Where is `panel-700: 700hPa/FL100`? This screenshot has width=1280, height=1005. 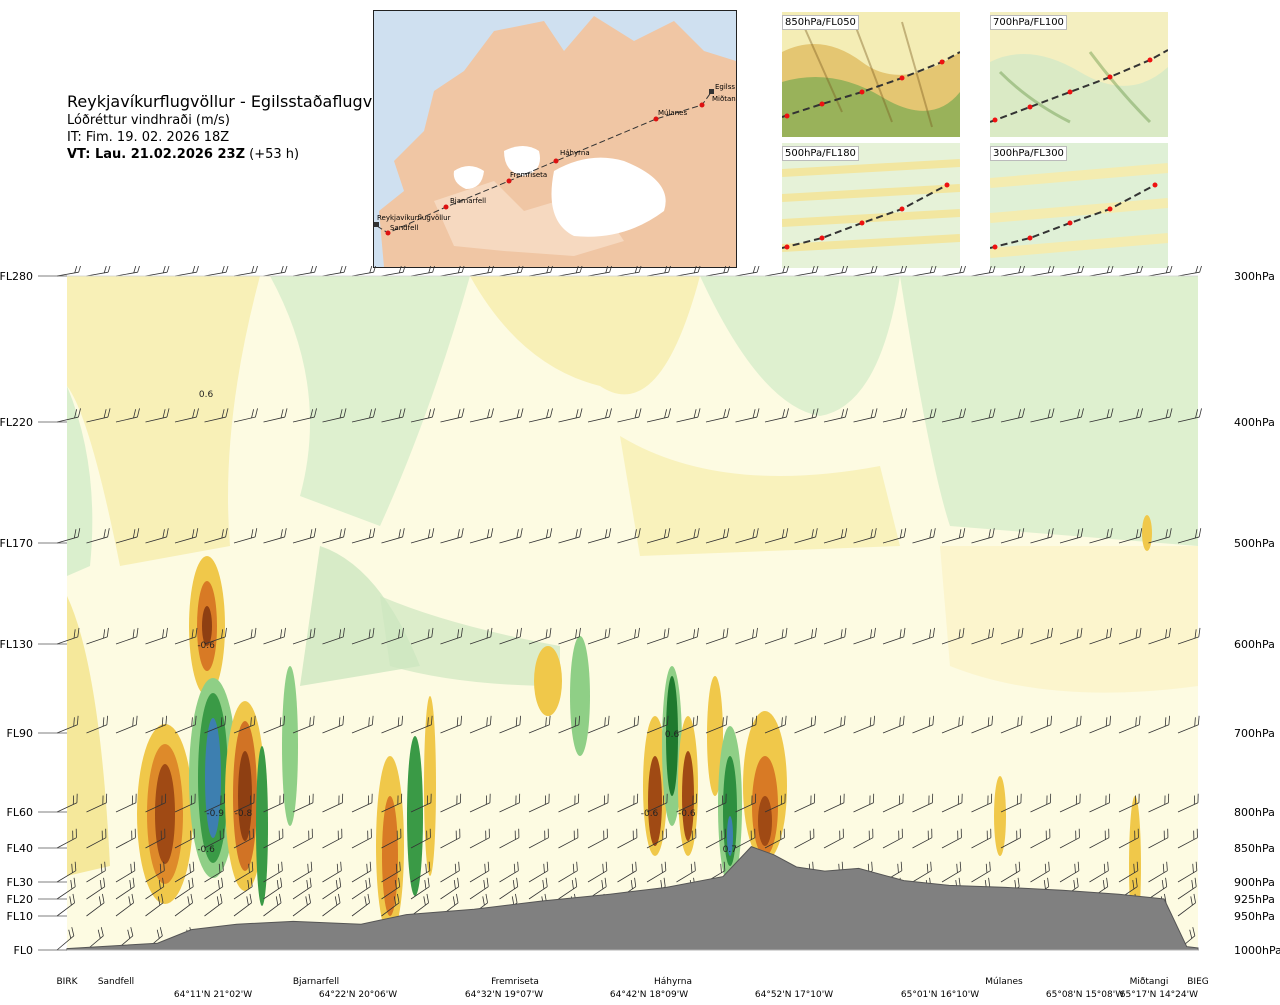 panel-700: 700hPa/FL100 is located at coordinates (1079, 74).